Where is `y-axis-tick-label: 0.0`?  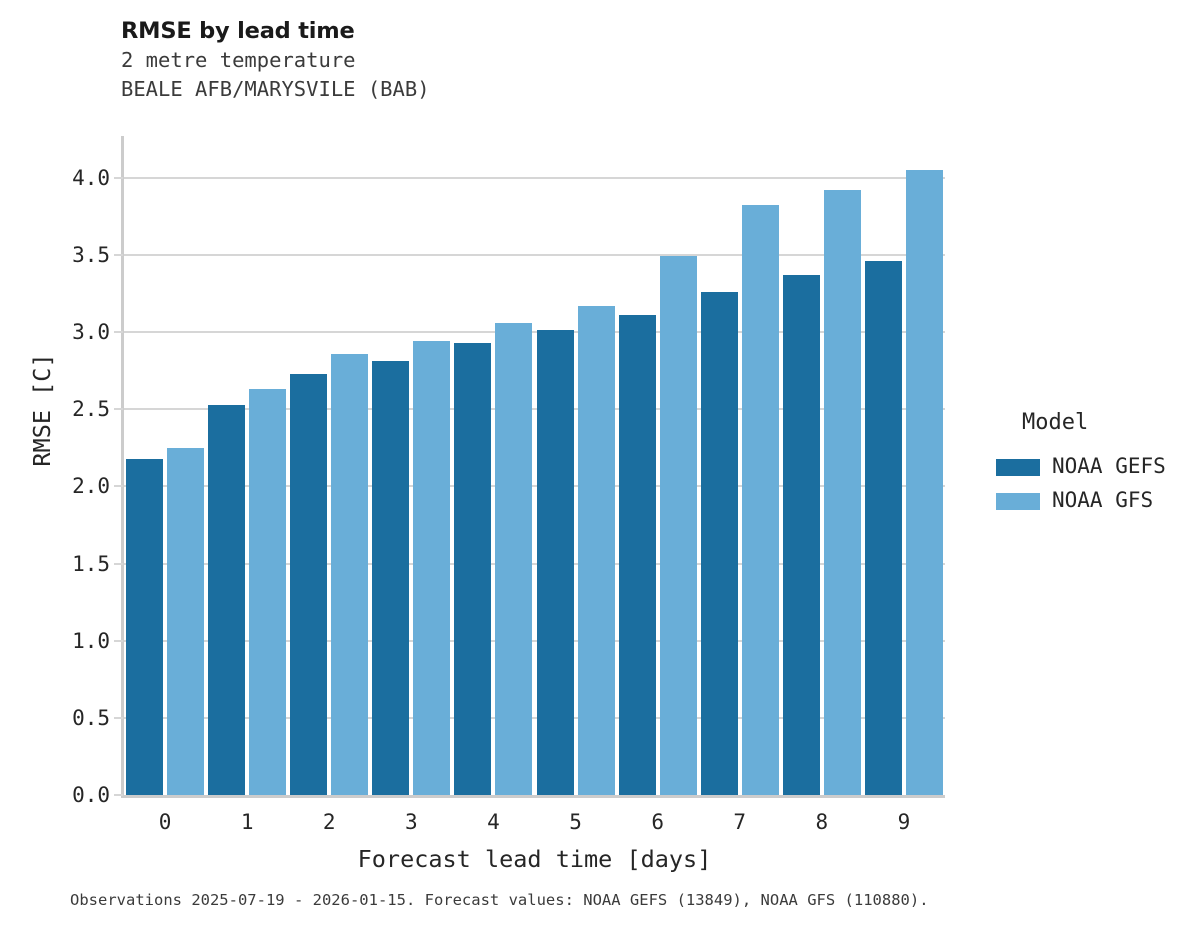
y-axis-tick-label: 0.0 is located at coordinates (91, 795).